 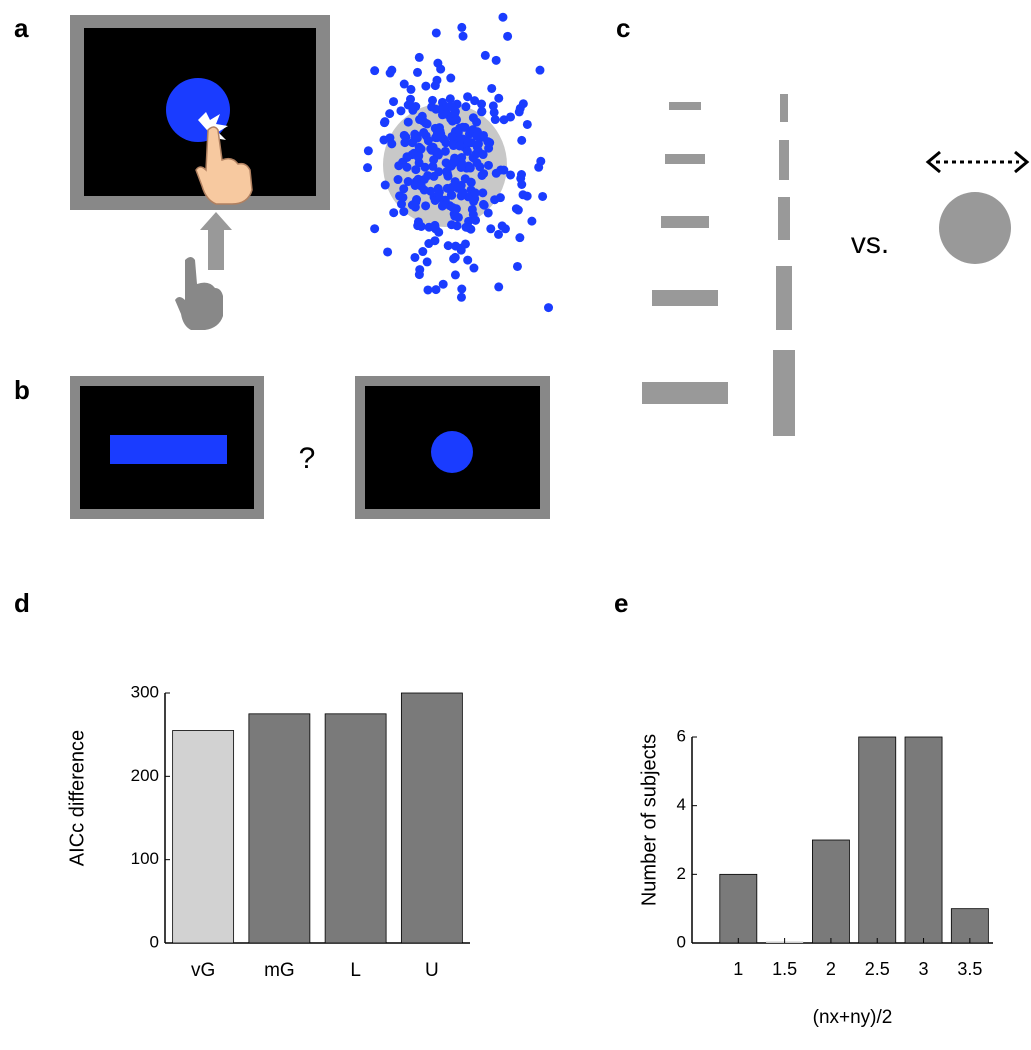 What do you see at coordinates (432, 970) in the screenshot?
I see `x-tick-label: U` at bounding box center [432, 970].